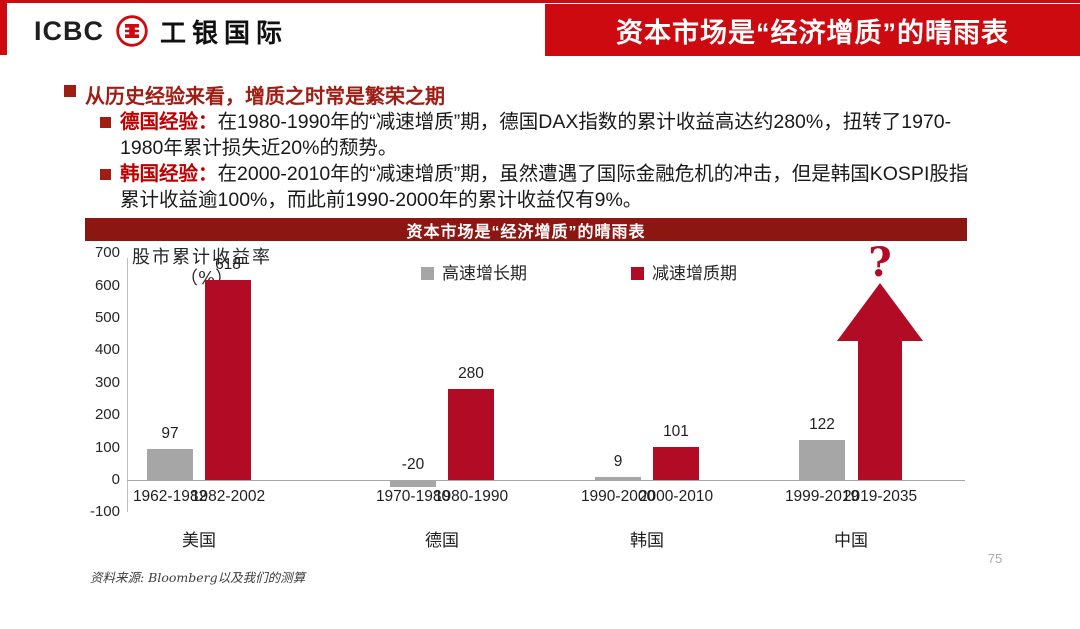  Describe the element at coordinates (471, 374) in the screenshot. I see `bar-value-label: 280` at that location.